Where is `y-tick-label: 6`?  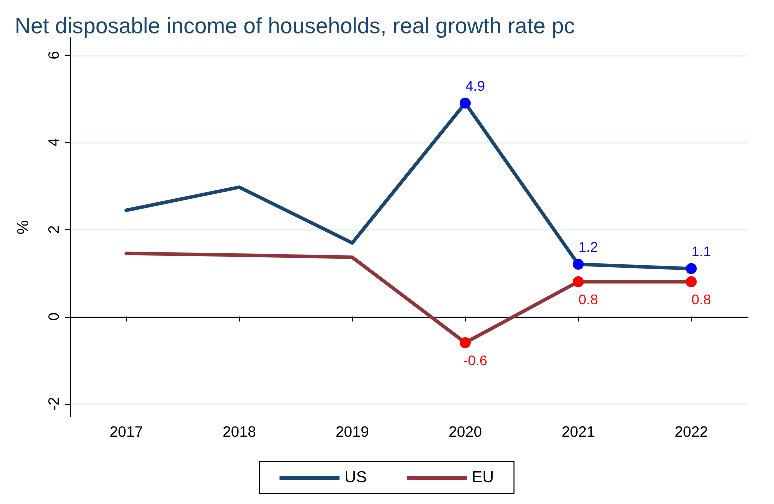
y-tick-label: 6 is located at coordinates (54, 55).